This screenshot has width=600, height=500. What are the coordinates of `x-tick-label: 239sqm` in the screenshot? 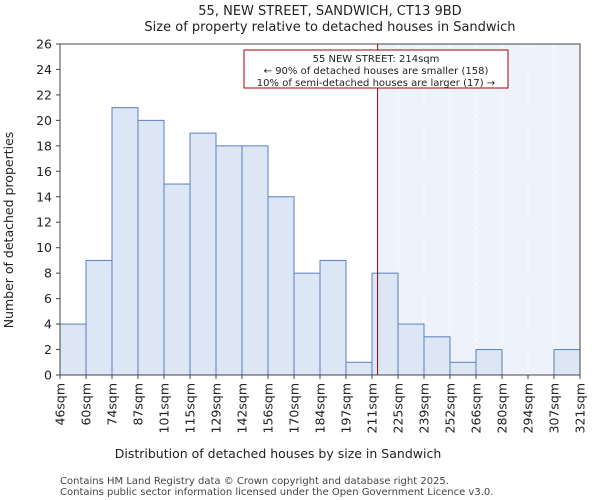 It's located at (424, 408).